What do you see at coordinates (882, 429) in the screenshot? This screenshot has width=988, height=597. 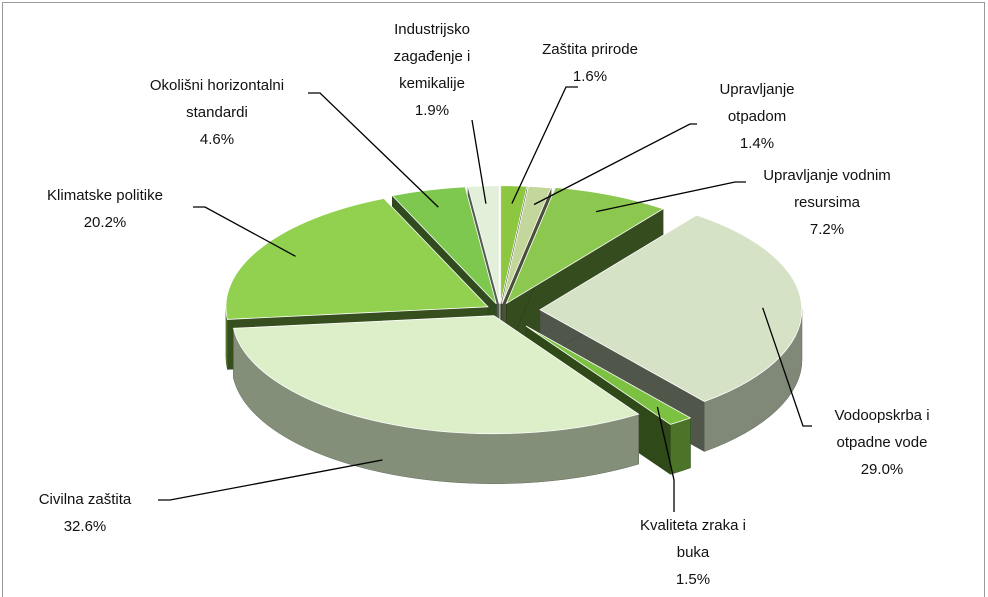 I see `label-name: Vodoopskrba i otpadne vode` at bounding box center [882, 429].